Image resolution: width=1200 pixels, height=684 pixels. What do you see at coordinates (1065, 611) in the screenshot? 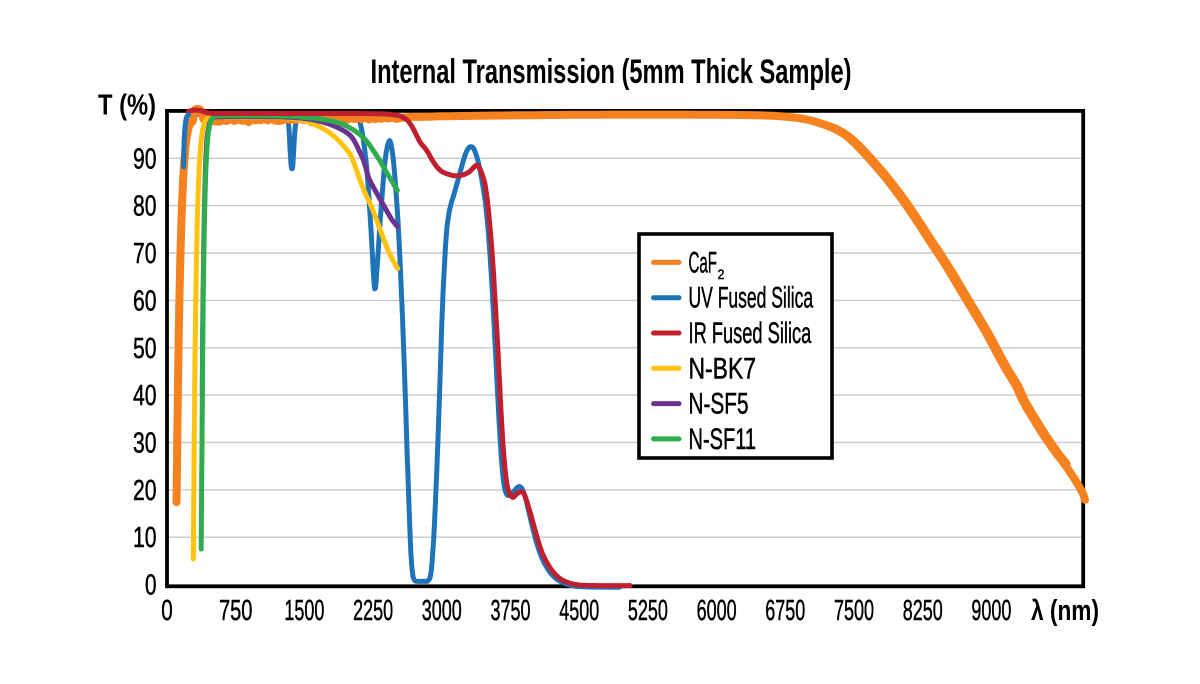
I see `svg-text: λ (nm)` at bounding box center [1065, 611].